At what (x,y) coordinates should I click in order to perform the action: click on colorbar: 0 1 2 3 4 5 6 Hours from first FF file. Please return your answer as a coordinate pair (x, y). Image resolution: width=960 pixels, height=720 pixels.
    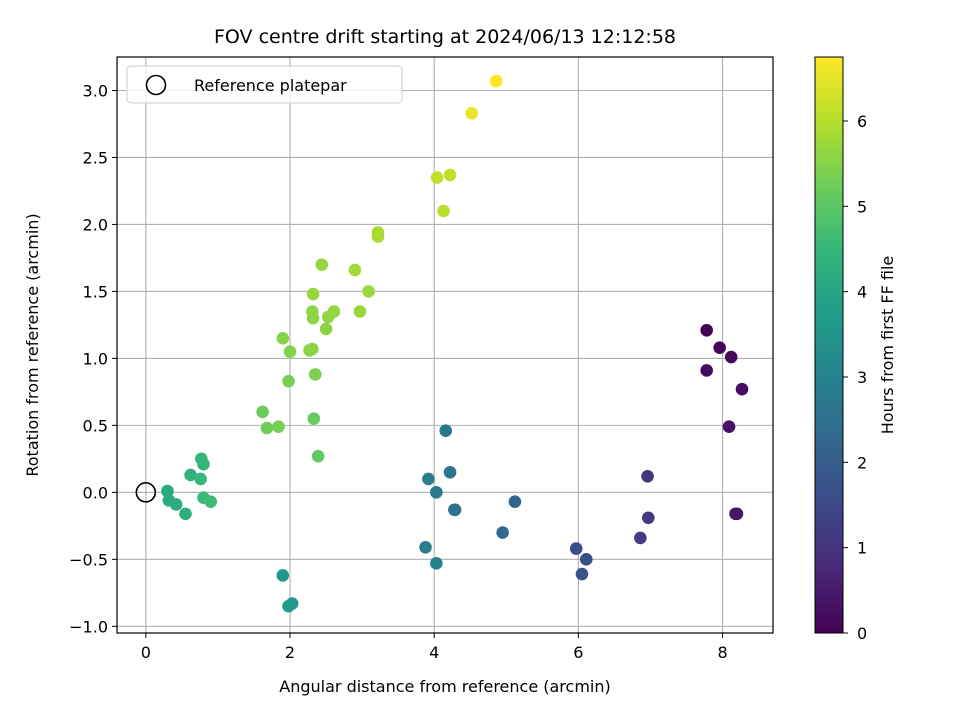
    Looking at the image, I should click on (855, 349).